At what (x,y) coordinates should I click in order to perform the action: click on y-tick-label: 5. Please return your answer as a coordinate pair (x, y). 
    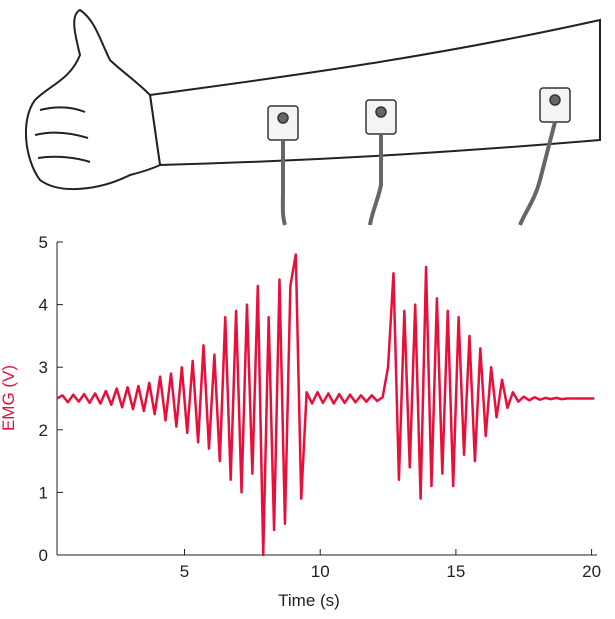
    Looking at the image, I should click on (43, 242).